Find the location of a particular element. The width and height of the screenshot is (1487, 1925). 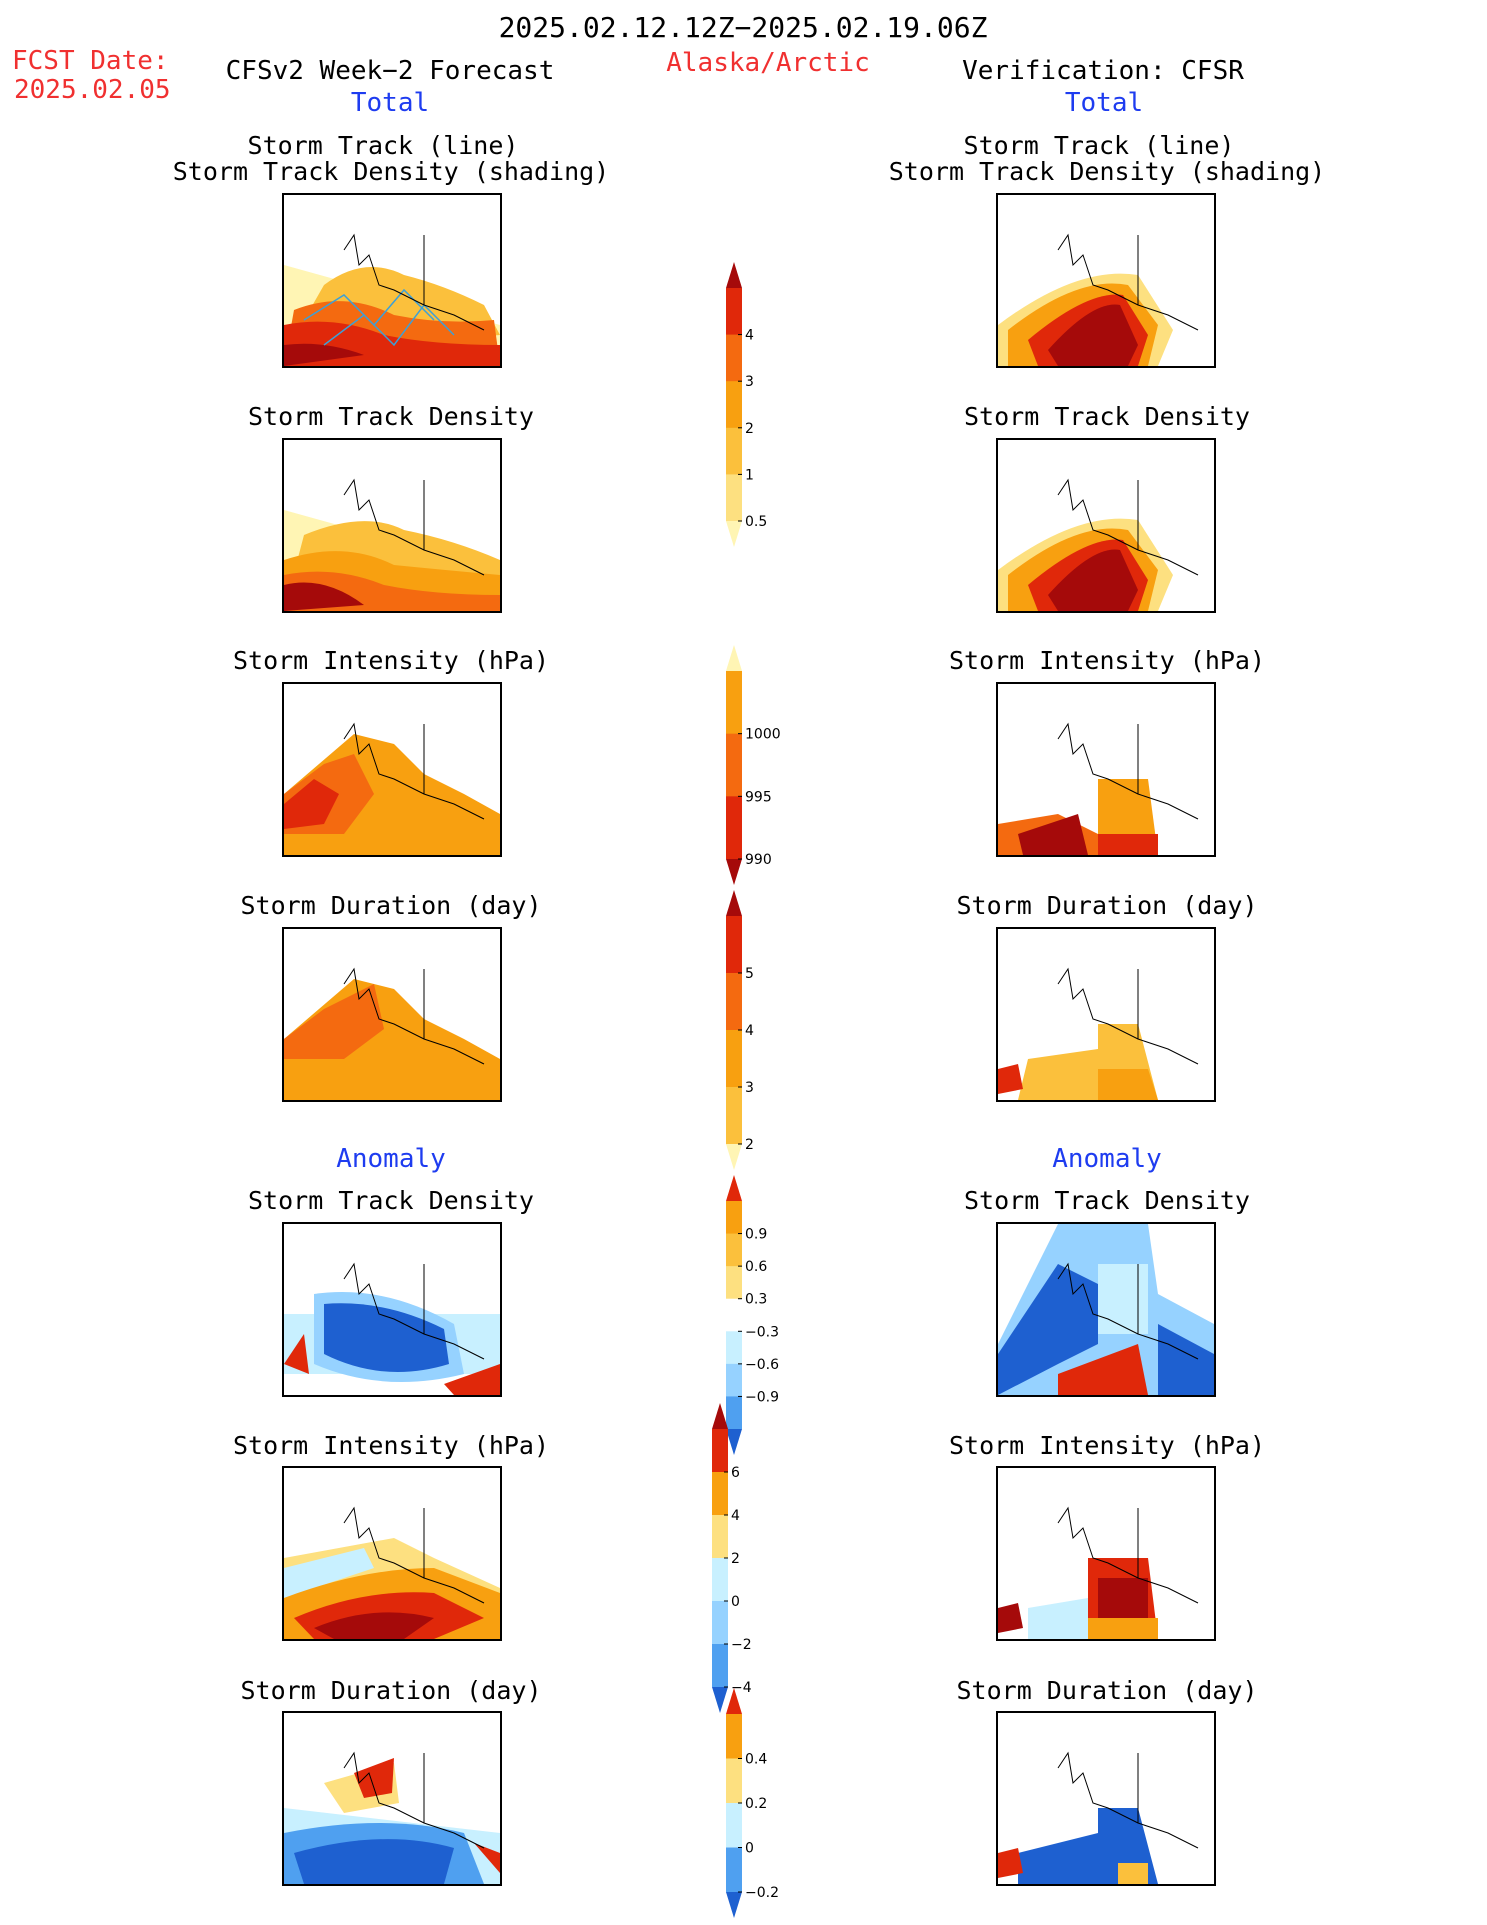

colorbar-tick-label: 990 is located at coordinates (758, 860).